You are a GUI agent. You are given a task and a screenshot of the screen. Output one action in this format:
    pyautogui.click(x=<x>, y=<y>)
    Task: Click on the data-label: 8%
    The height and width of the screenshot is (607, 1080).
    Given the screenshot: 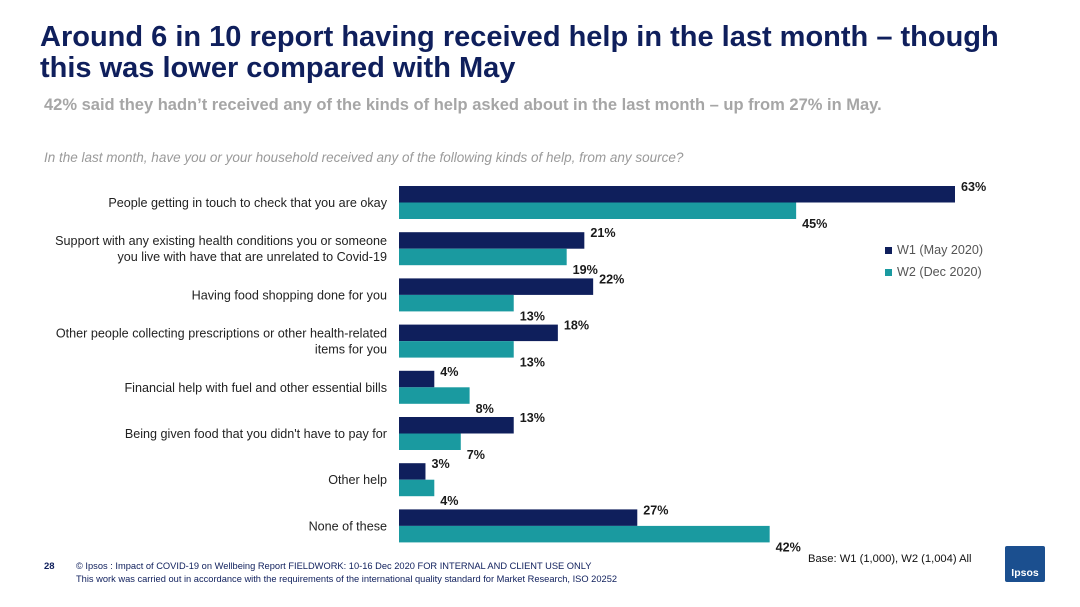 What is the action you would take?
    pyautogui.click(x=485, y=409)
    